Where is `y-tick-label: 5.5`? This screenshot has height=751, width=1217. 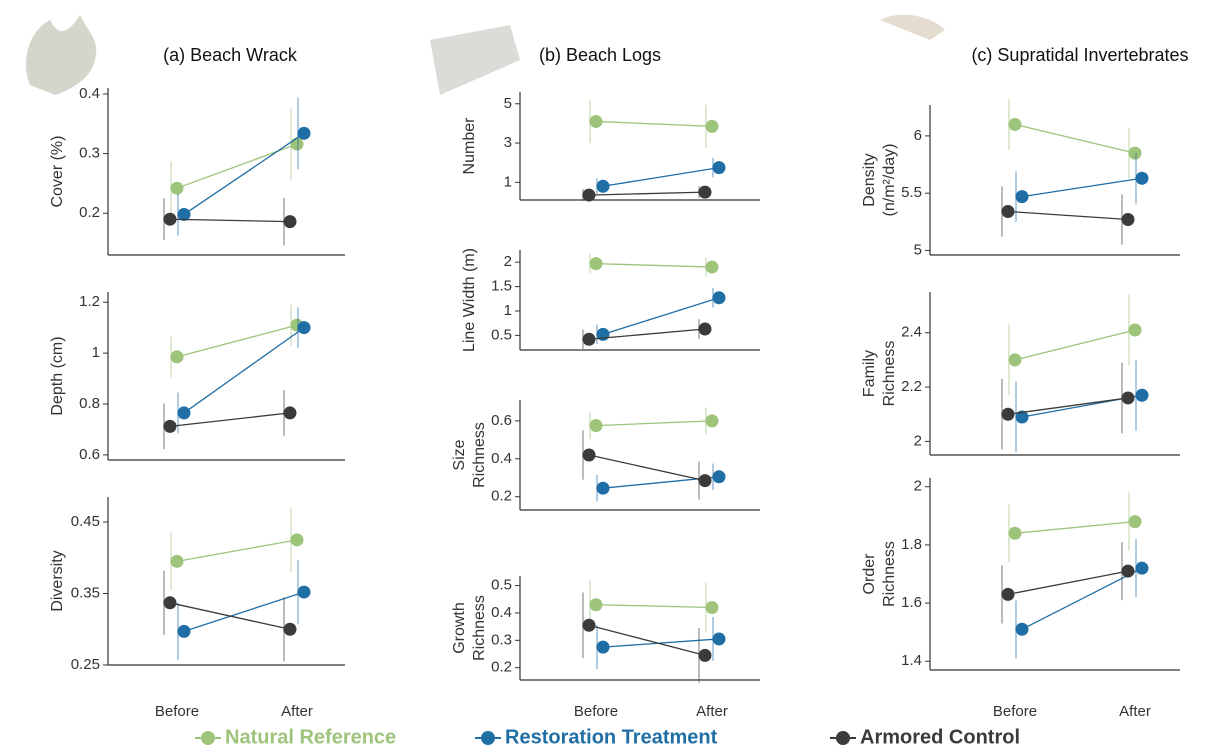 y-tick-label: 5.5 is located at coordinates (911, 192).